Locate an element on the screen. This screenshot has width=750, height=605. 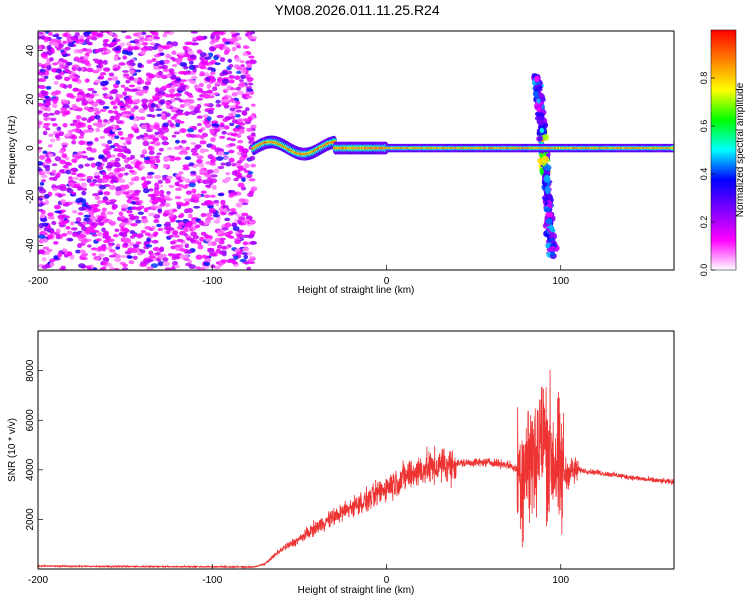
snr-y-tick-label: 6000 is located at coordinates (30, 420).